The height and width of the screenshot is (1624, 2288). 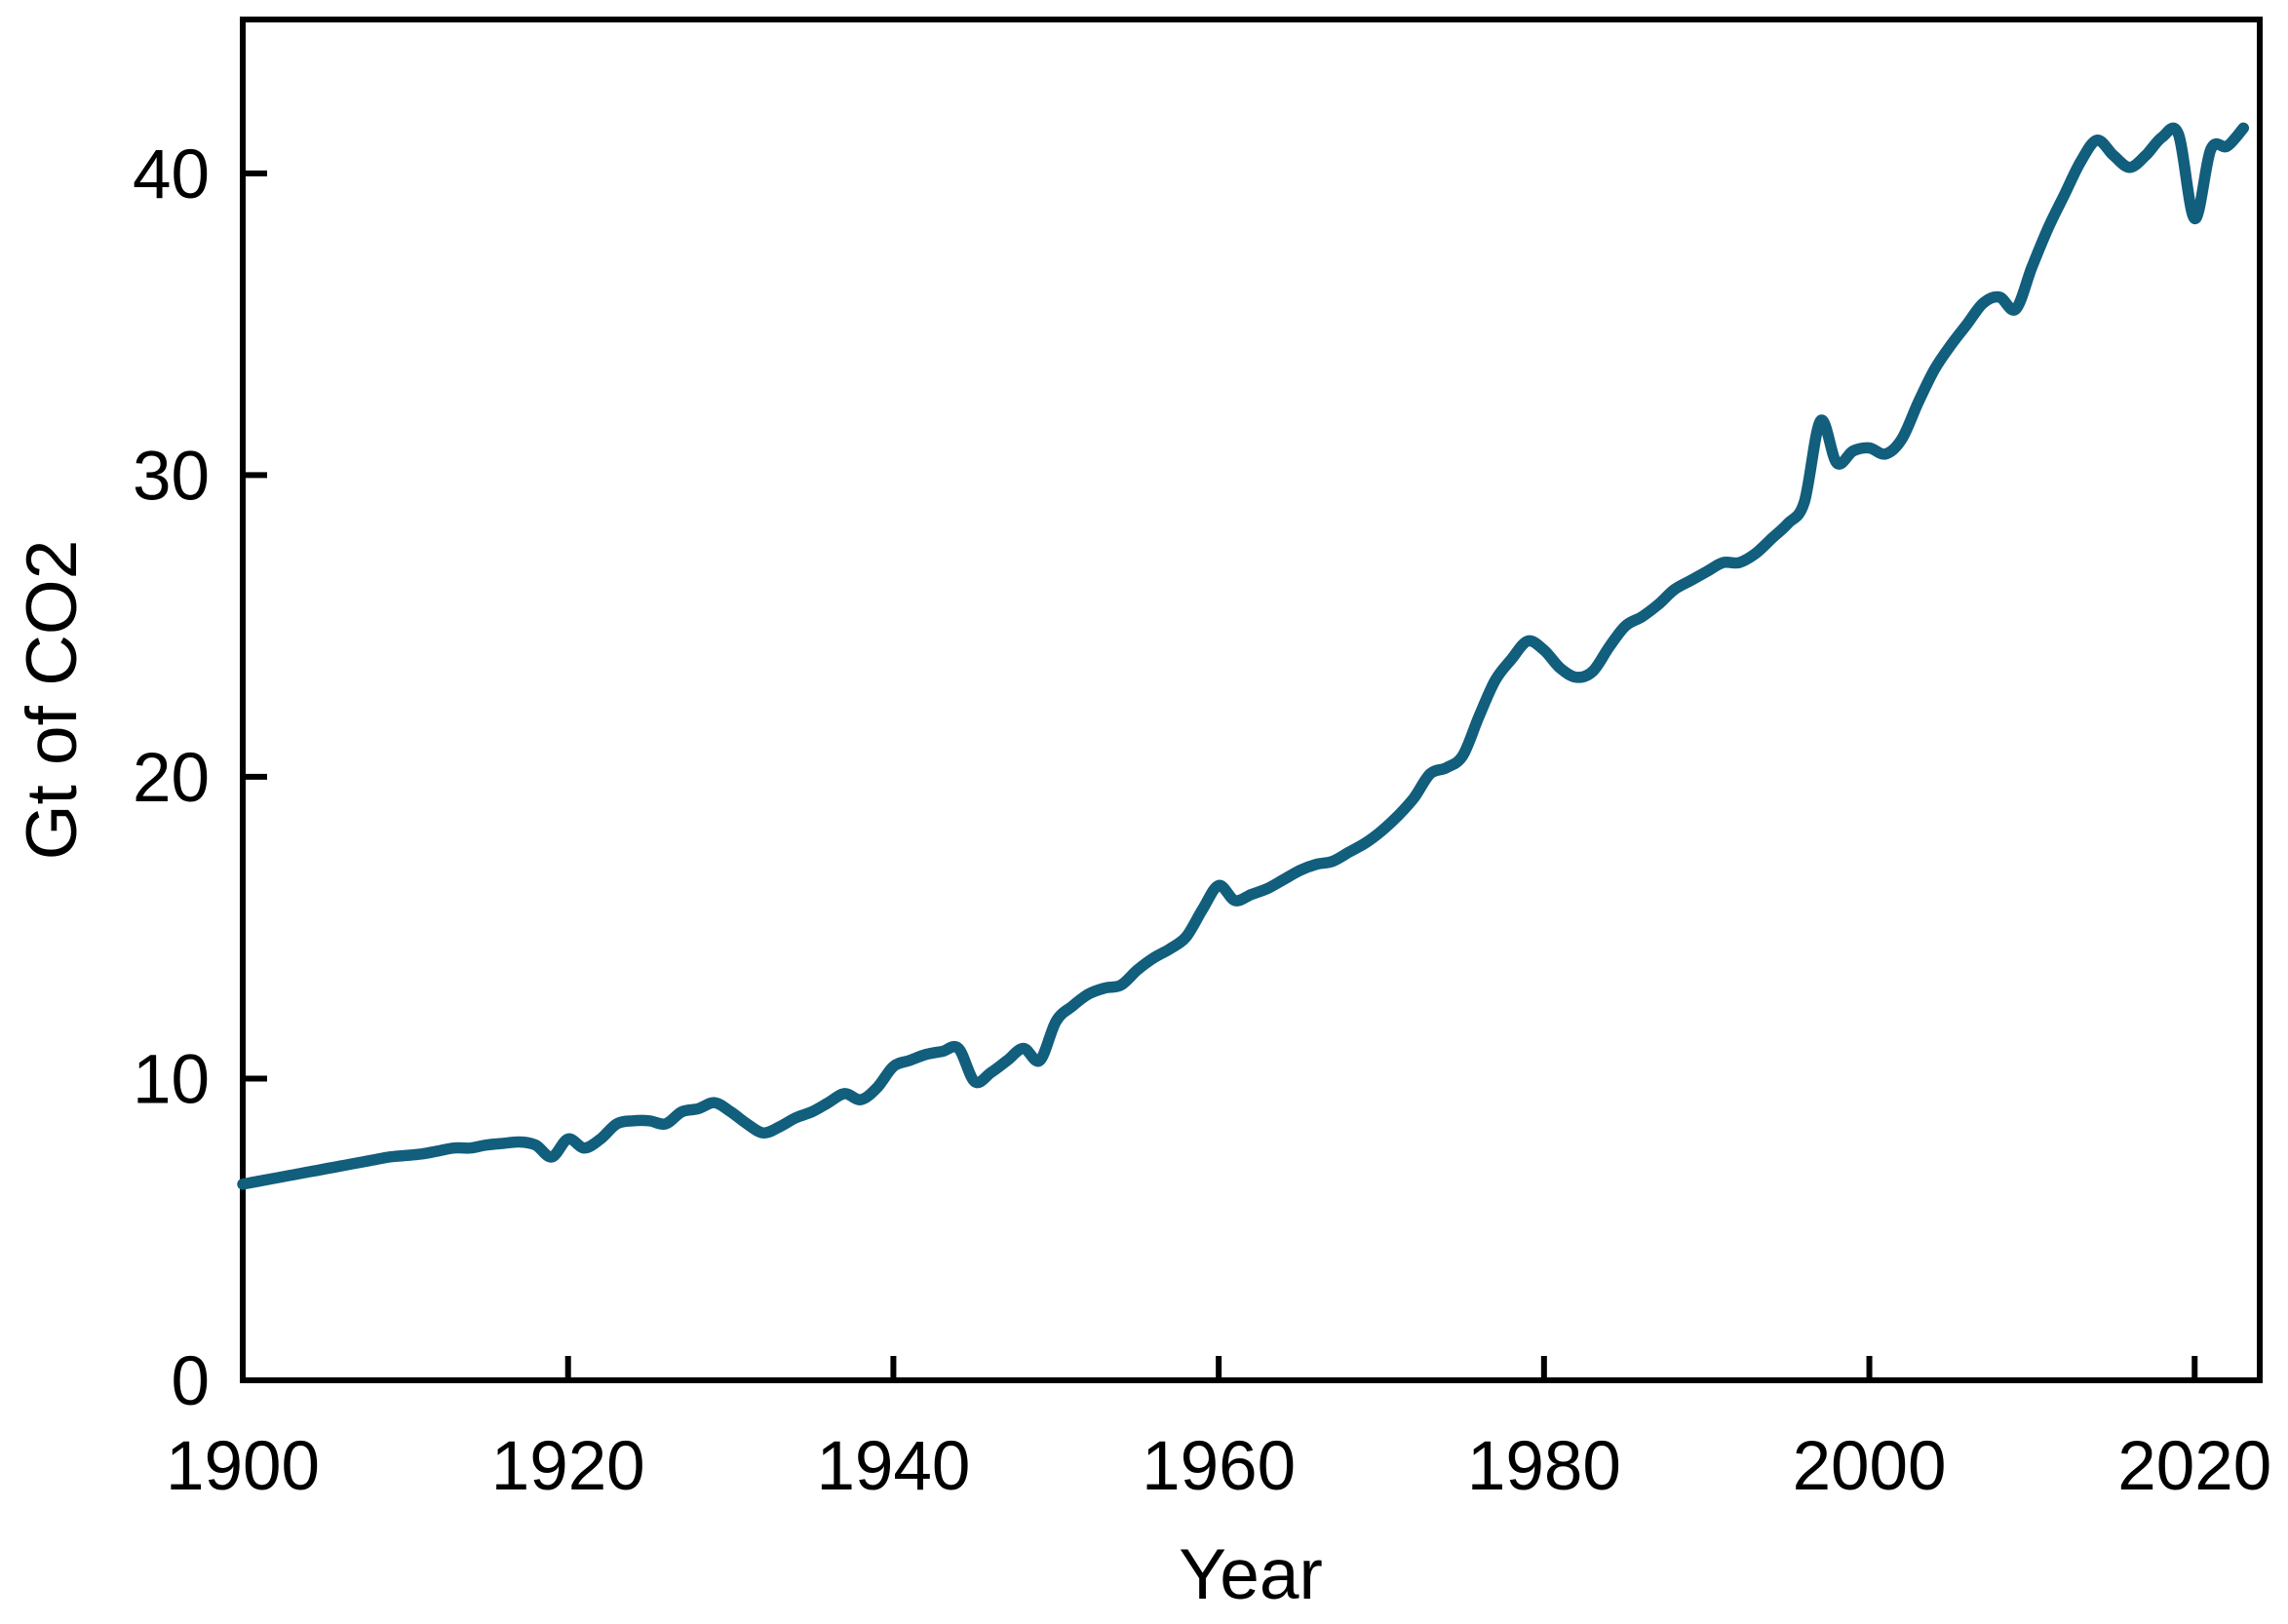 What do you see at coordinates (191, 1382) in the screenshot?
I see `y-tick-label: 0` at bounding box center [191, 1382].